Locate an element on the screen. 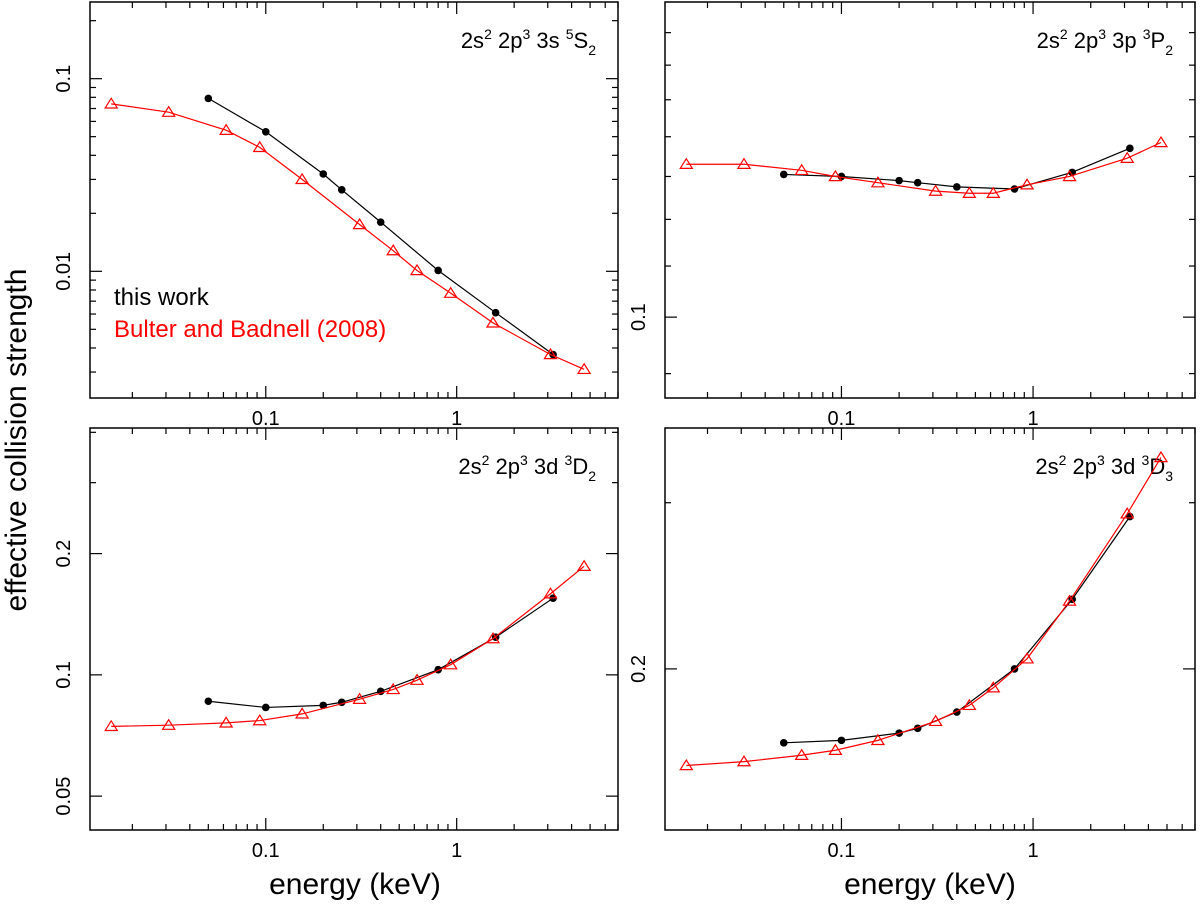 Image resolution: width=1200 pixels, height=908 pixels. y-tick-label: 0.01 is located at coordinates (64, 271).